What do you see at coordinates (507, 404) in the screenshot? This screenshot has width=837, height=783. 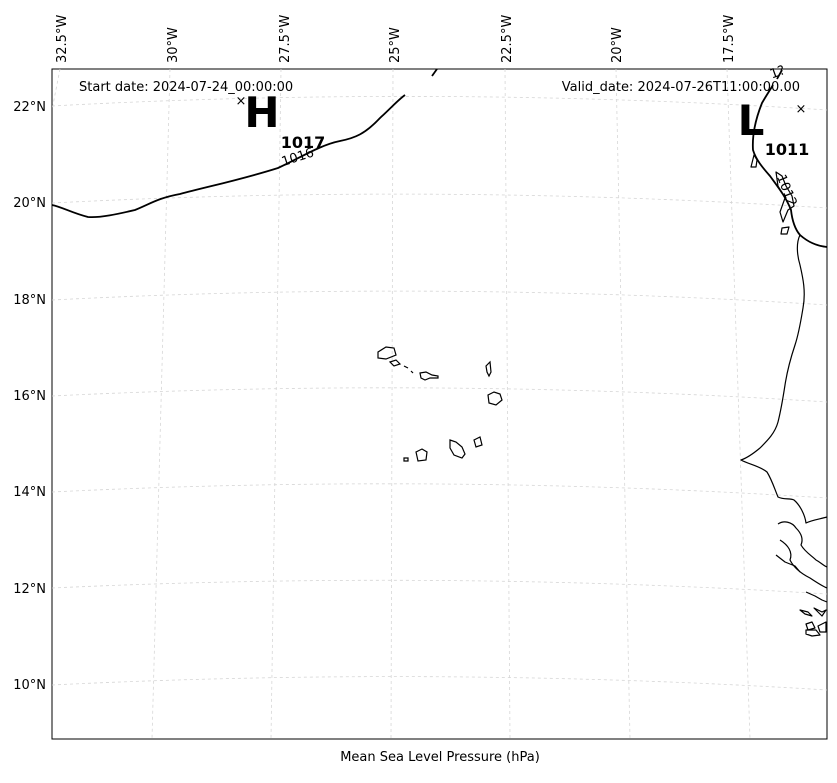 I see `meridian-22-5w` at bounding box center [507, 404].